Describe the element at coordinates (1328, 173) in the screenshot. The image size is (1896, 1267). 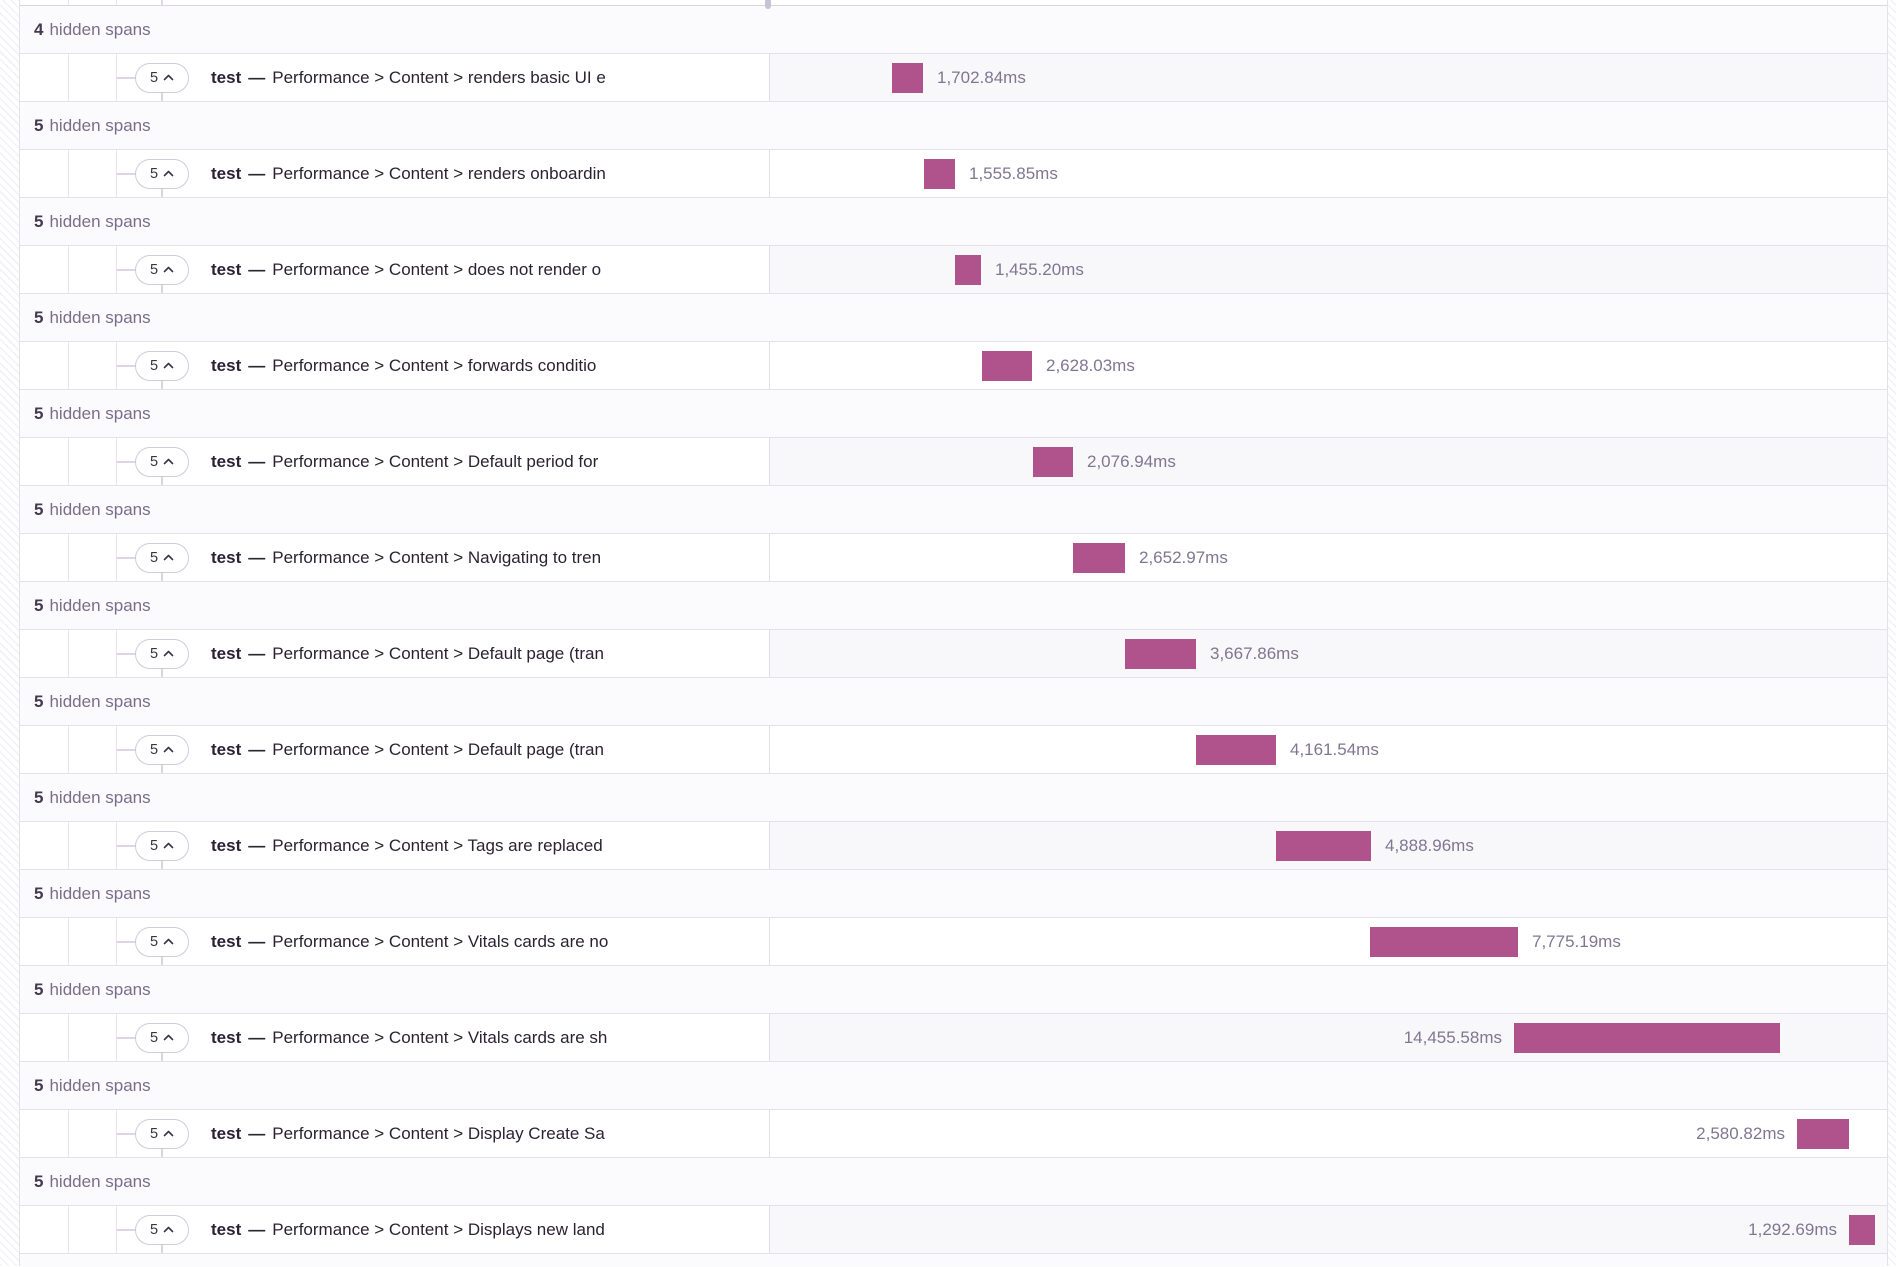
I see `span-duration-cell: 1,555.85ms` at that location.